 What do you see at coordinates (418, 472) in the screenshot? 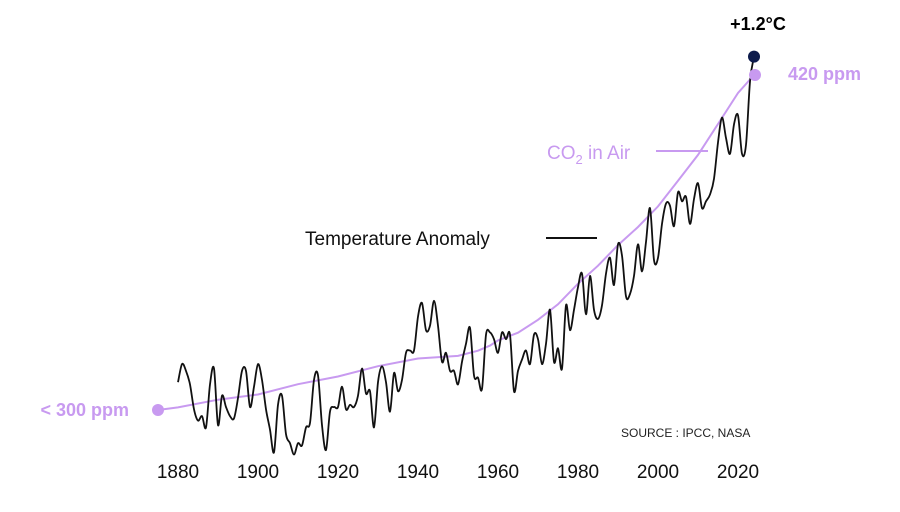
I see `x-tick-label: 1940` at bounding box center [418, 472].